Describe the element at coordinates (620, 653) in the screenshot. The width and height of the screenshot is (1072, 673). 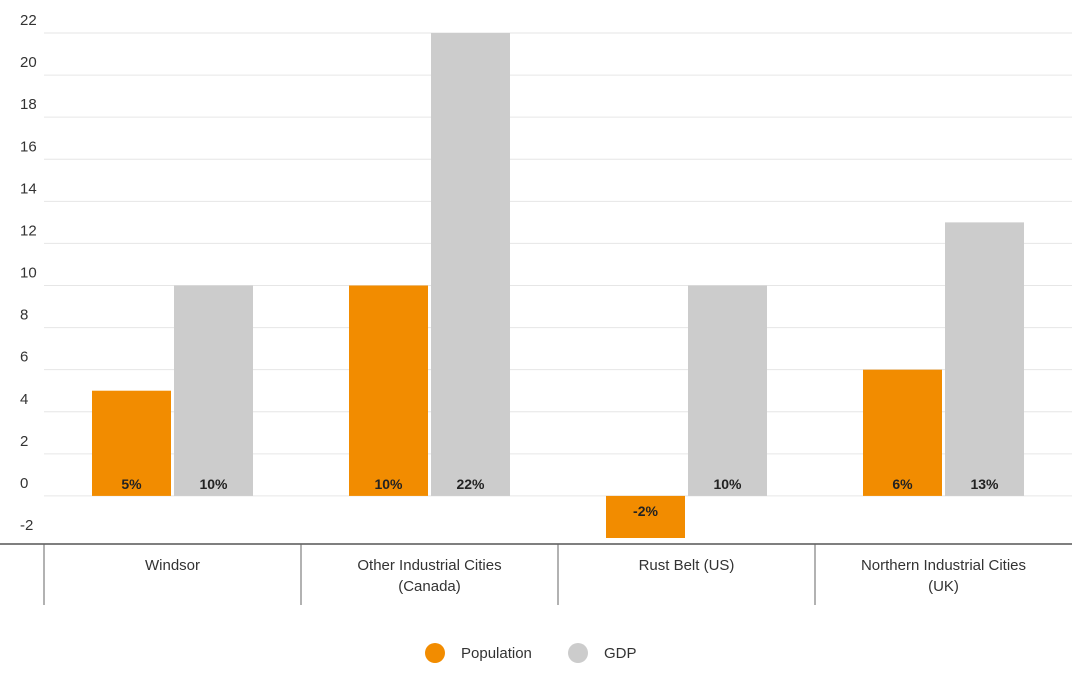
I see `legend-label: GDP` at that location.